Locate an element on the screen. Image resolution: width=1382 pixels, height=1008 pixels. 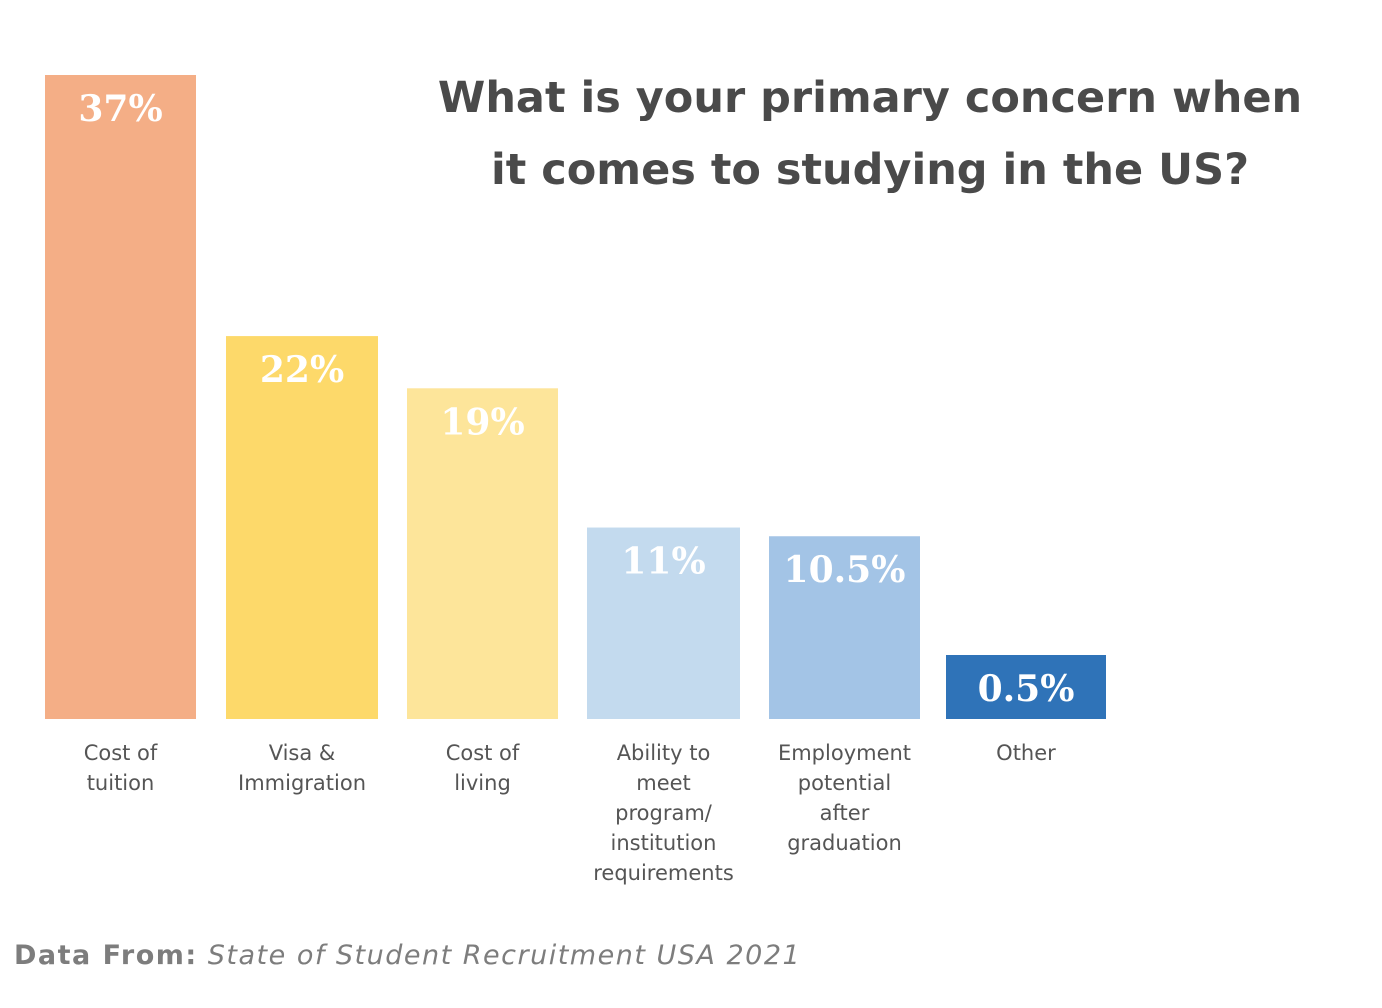
bar-value-label-1: 37% is located at coordinates (120, 109).